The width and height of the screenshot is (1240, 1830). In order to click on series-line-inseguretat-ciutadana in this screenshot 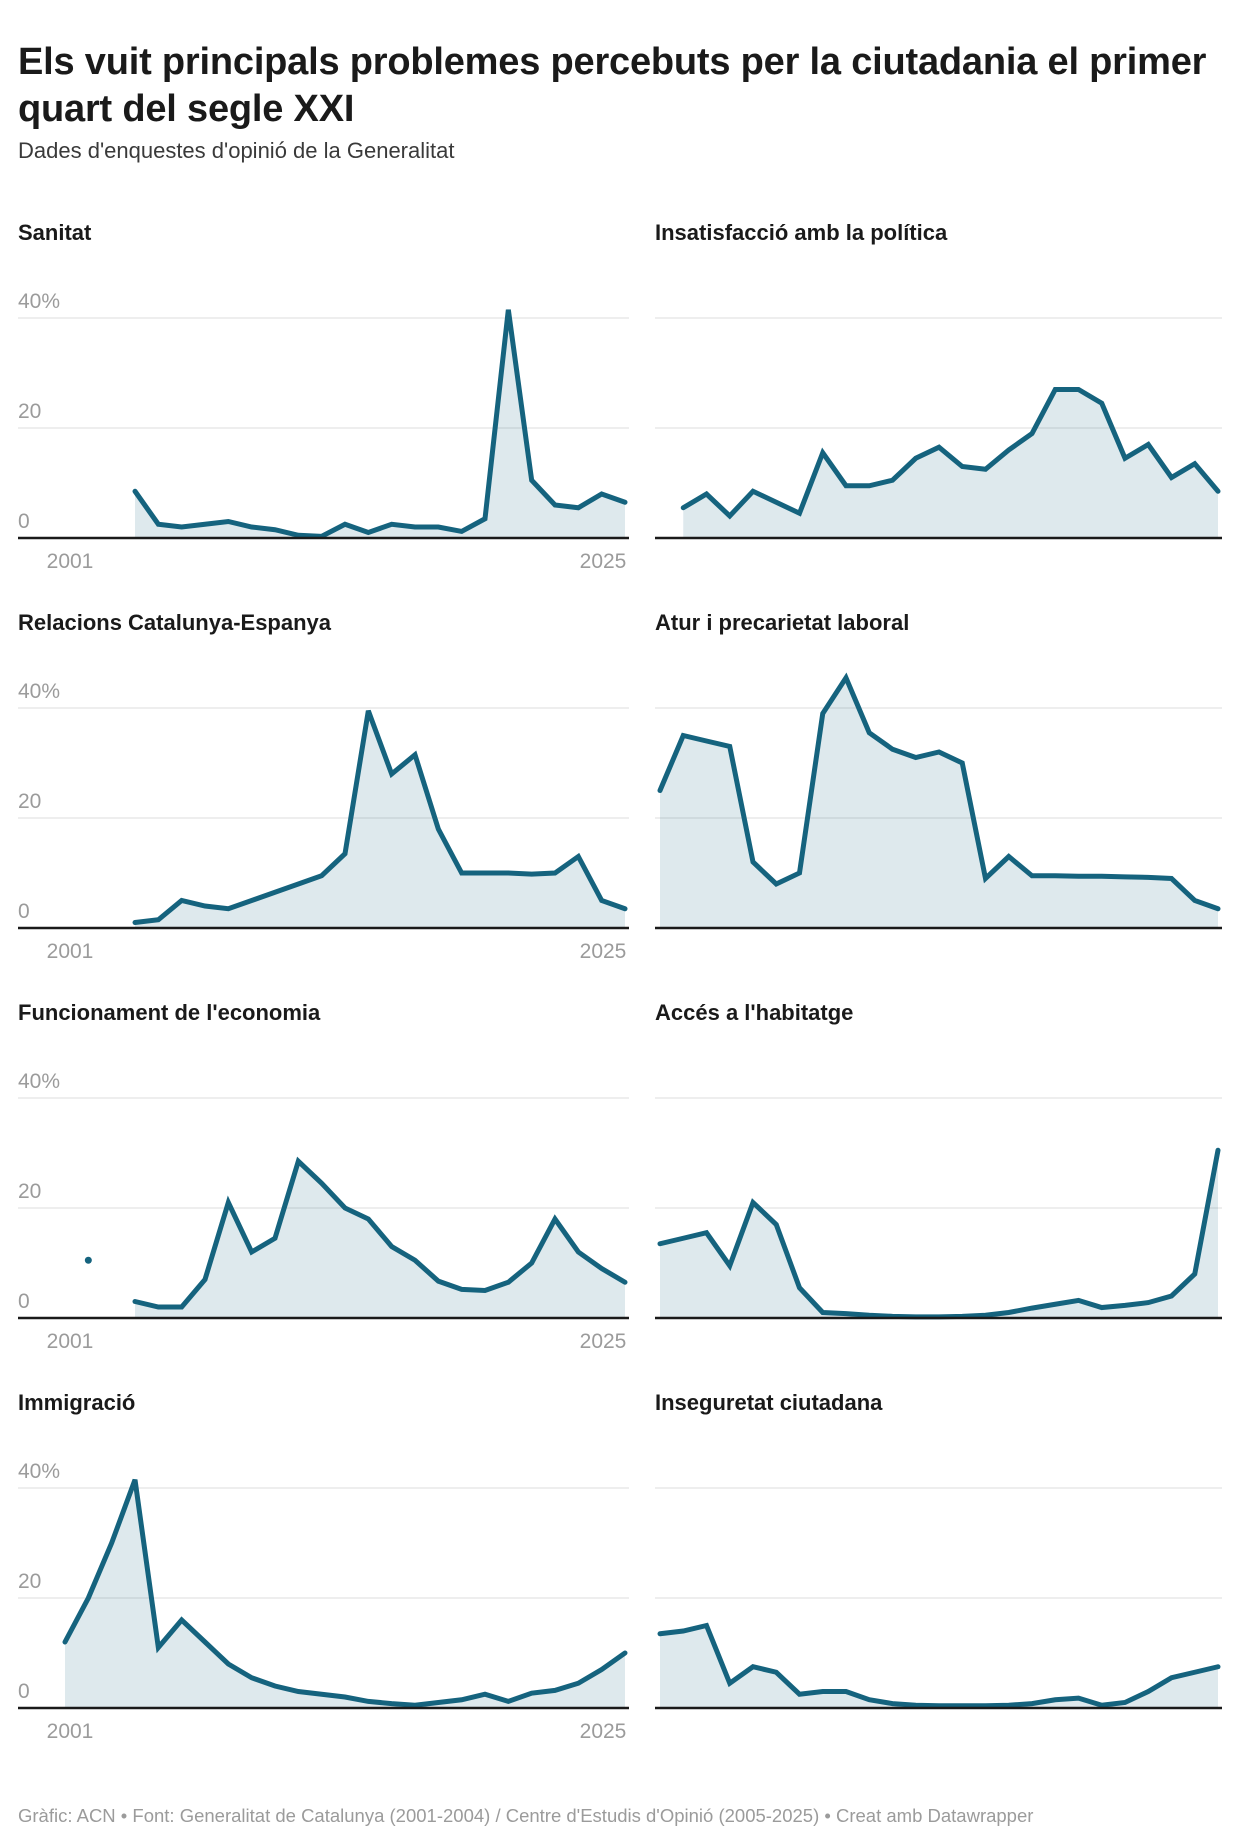, I will do `click(939, 1665)`.